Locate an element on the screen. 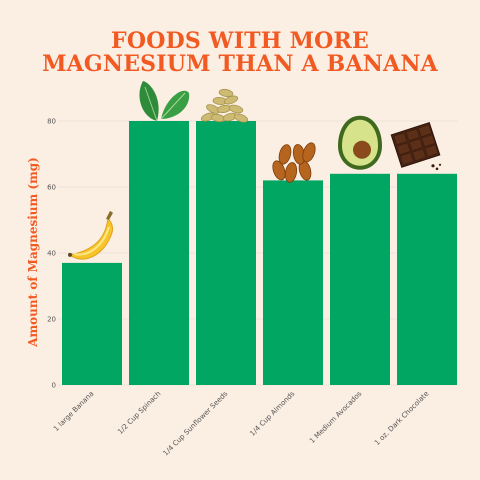 The height and width of the screenshot is (480, 480). spinach-icon is located at coordinates (164, 101).